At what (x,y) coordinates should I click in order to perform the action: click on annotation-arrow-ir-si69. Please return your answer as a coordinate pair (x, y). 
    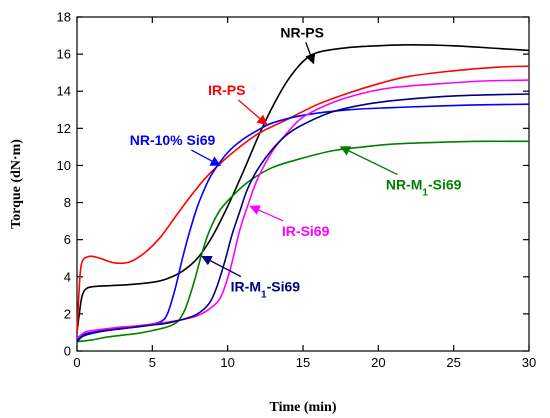
    Looking at the image, I should click on (266, 213).